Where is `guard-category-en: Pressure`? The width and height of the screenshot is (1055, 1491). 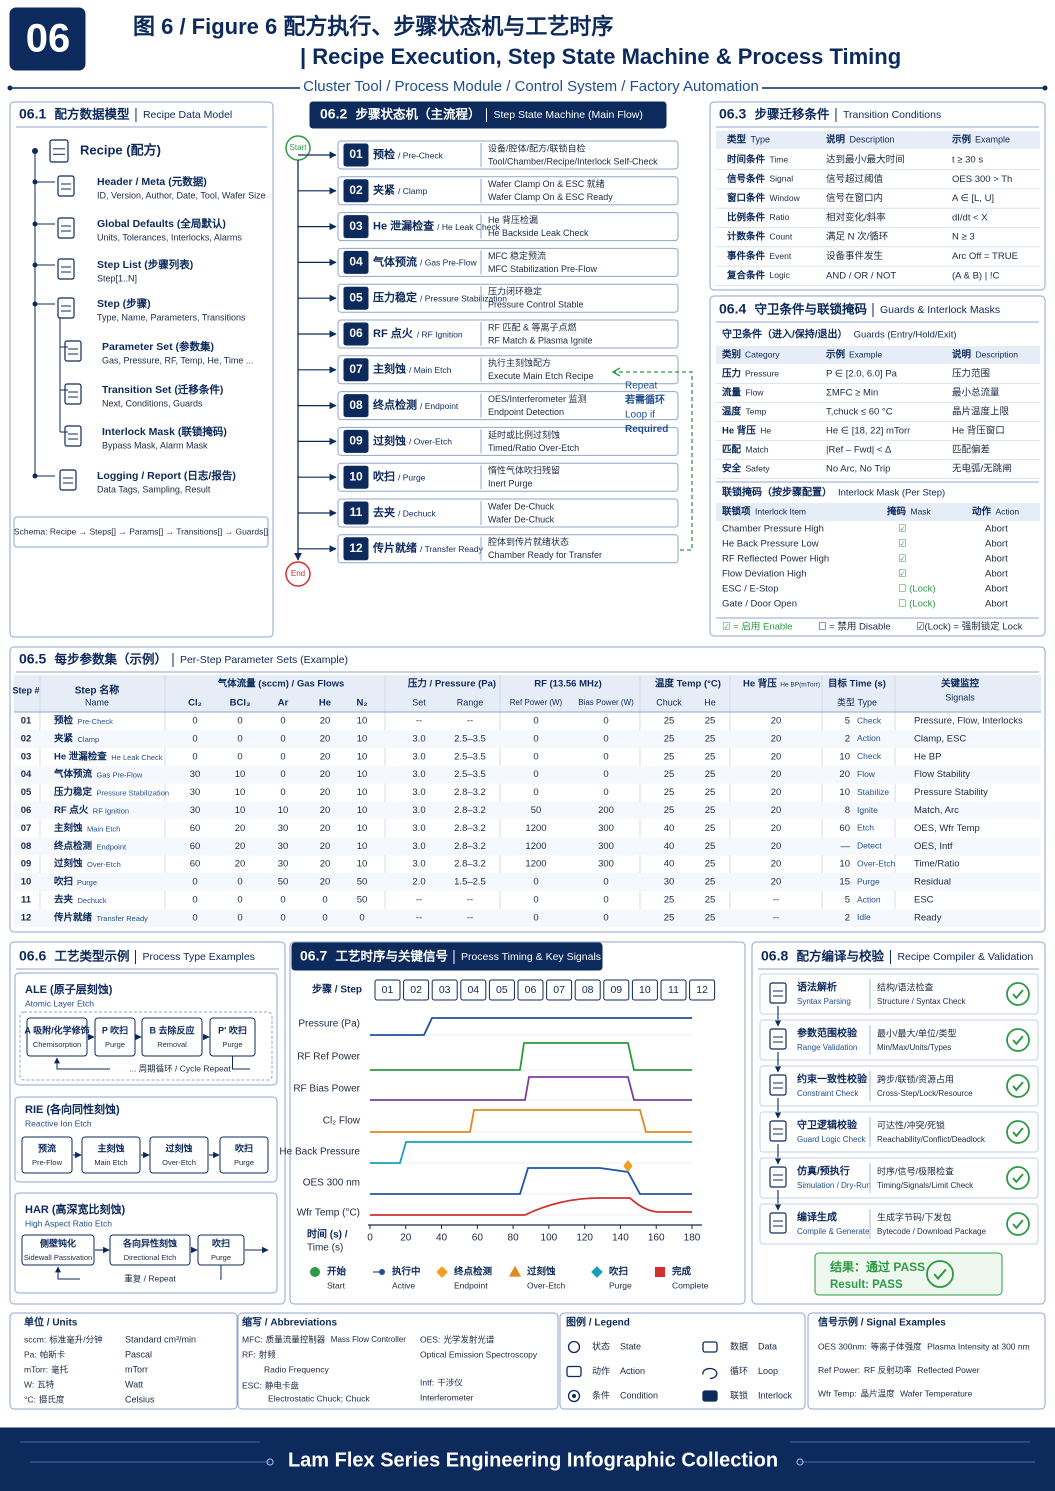
guard-category-en: Pressure is located at coordinates (762, 373).